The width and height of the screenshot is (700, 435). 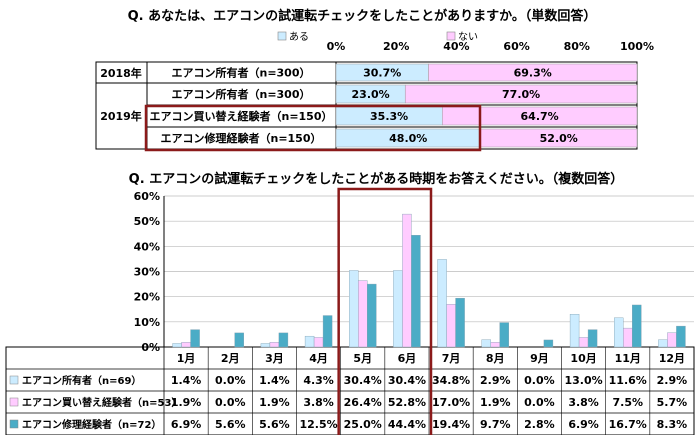 I want to click on chart1-tick-label: 0%, so click(x=336, y=46).